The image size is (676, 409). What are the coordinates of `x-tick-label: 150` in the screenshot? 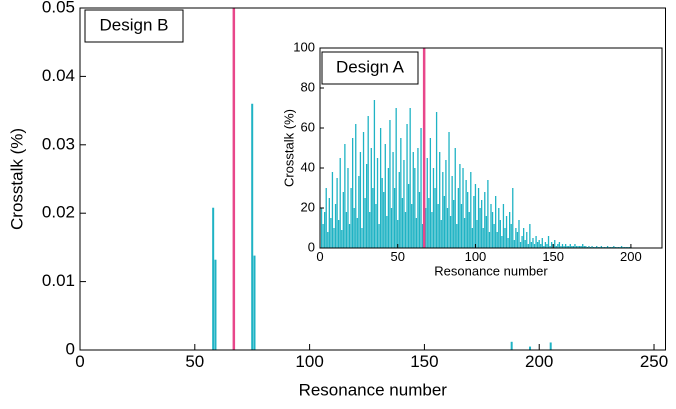 It's located at (553, 256).